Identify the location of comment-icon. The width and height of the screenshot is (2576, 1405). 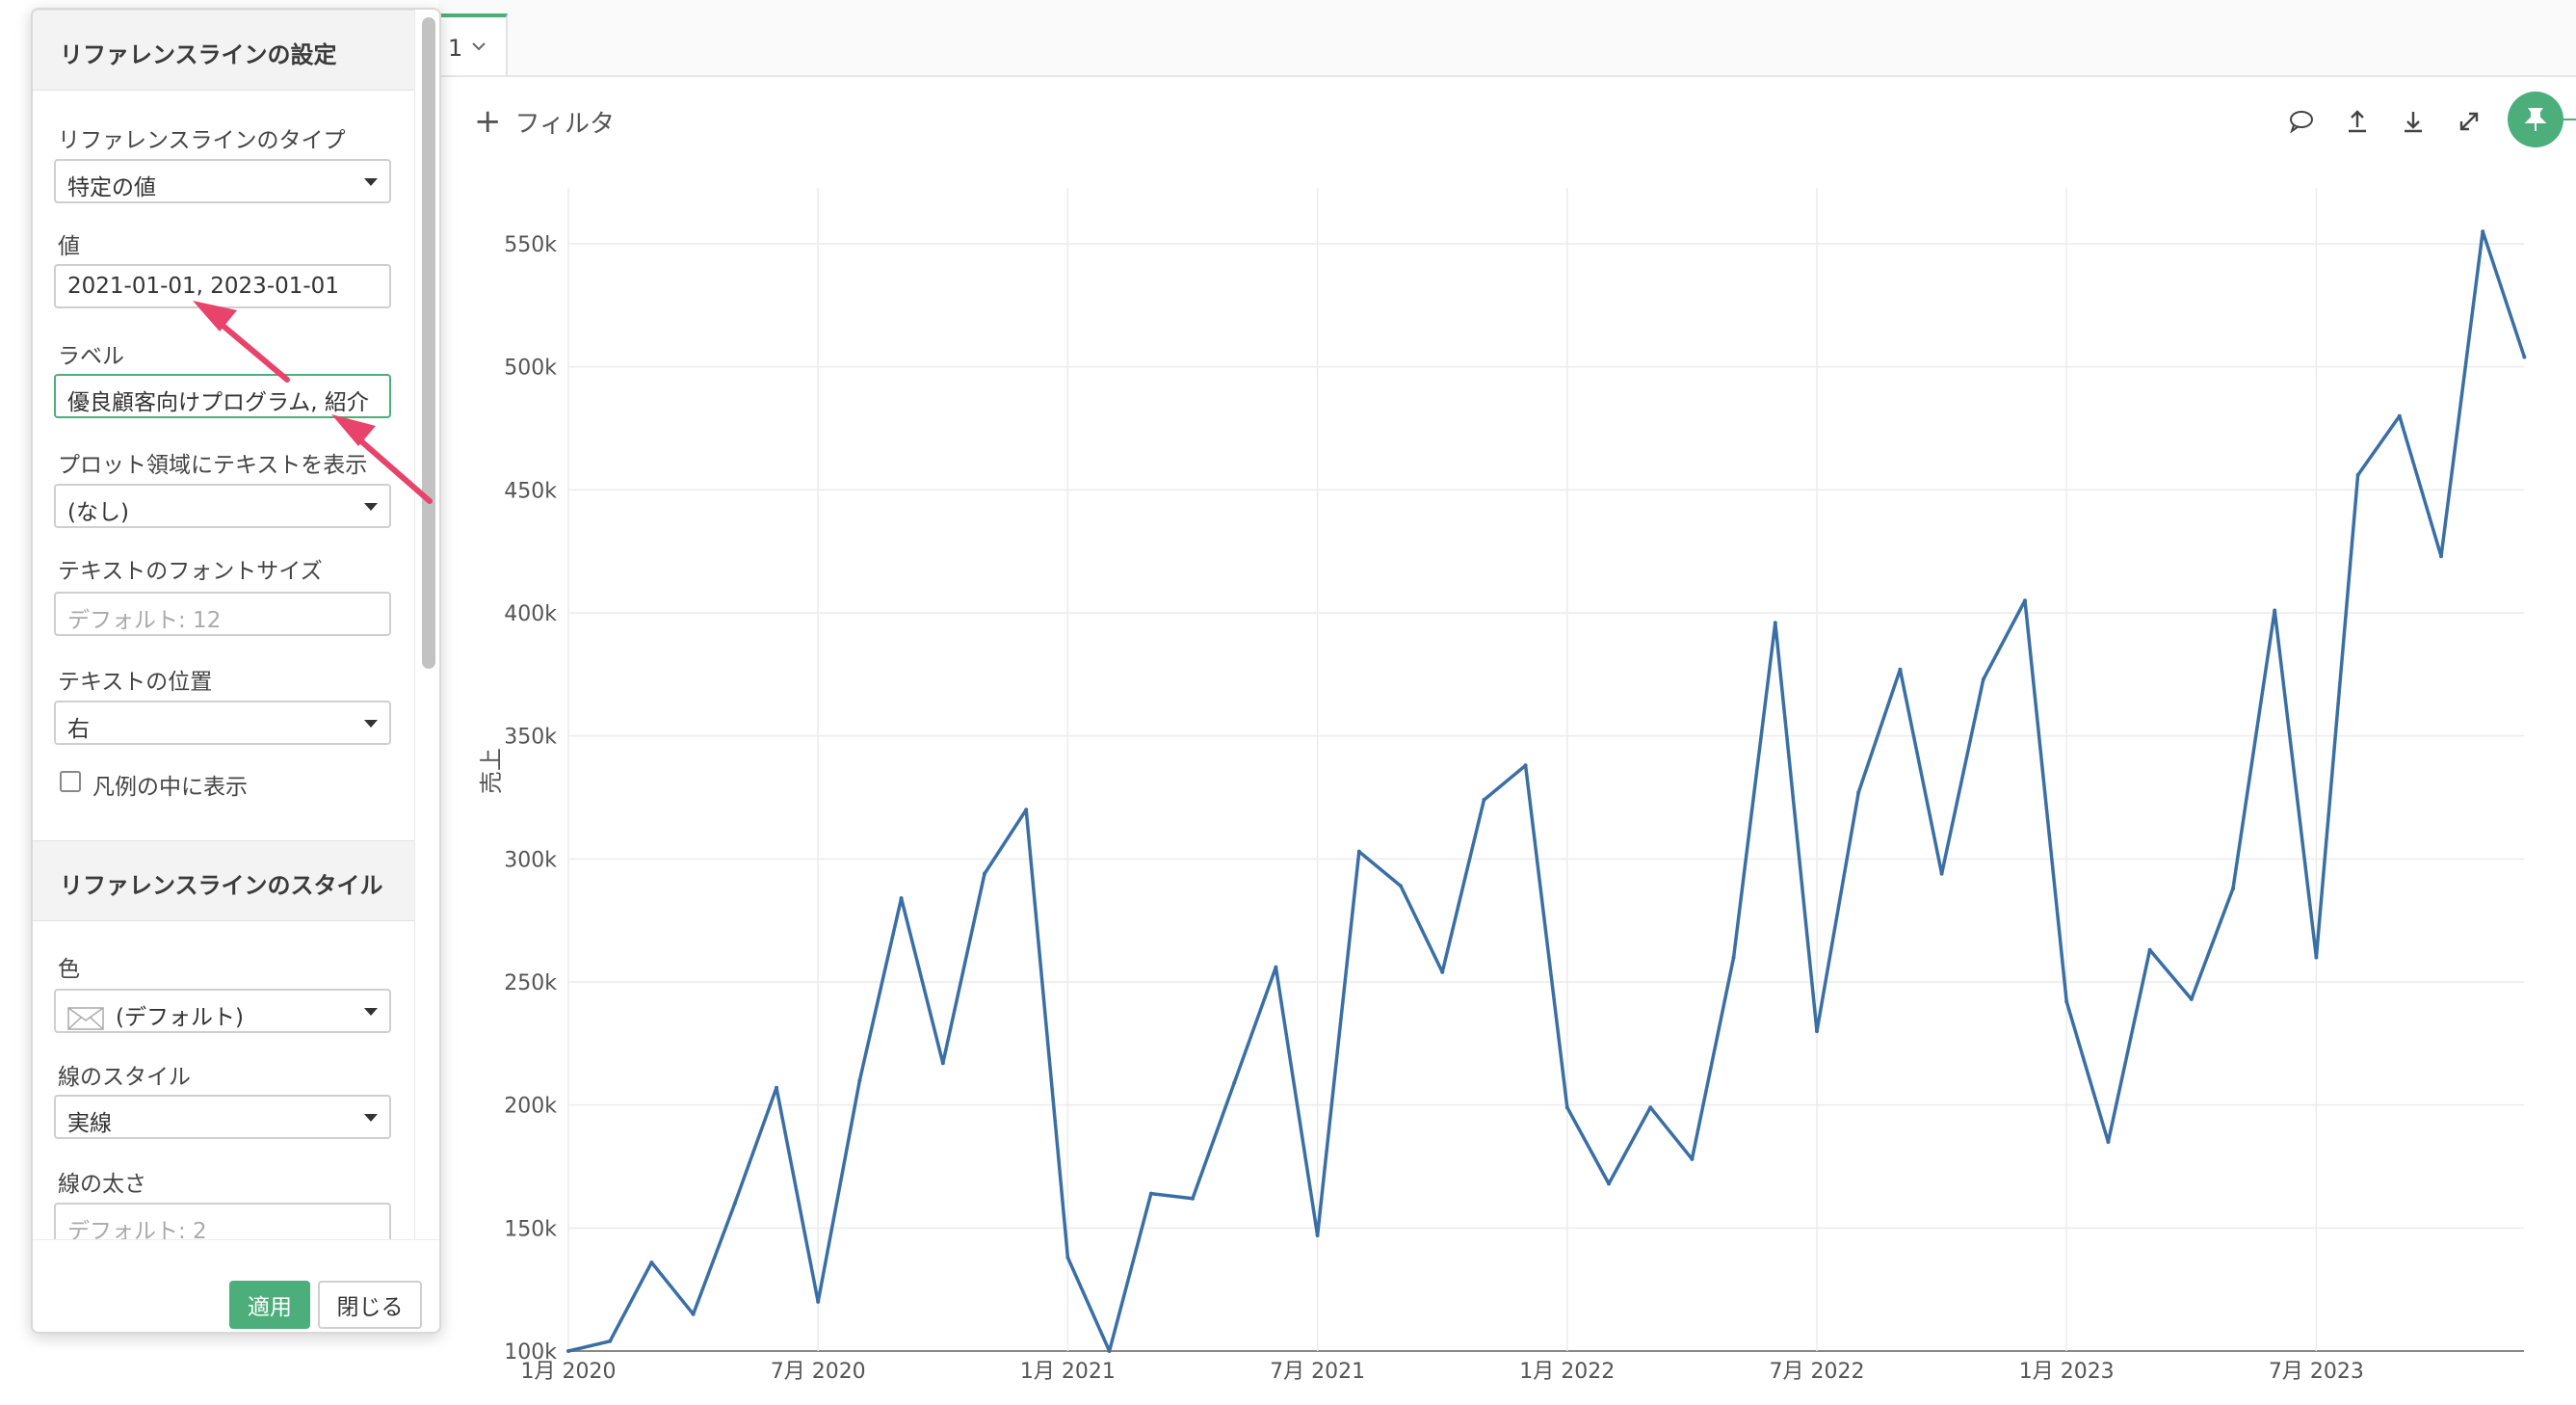
(2301, 121).